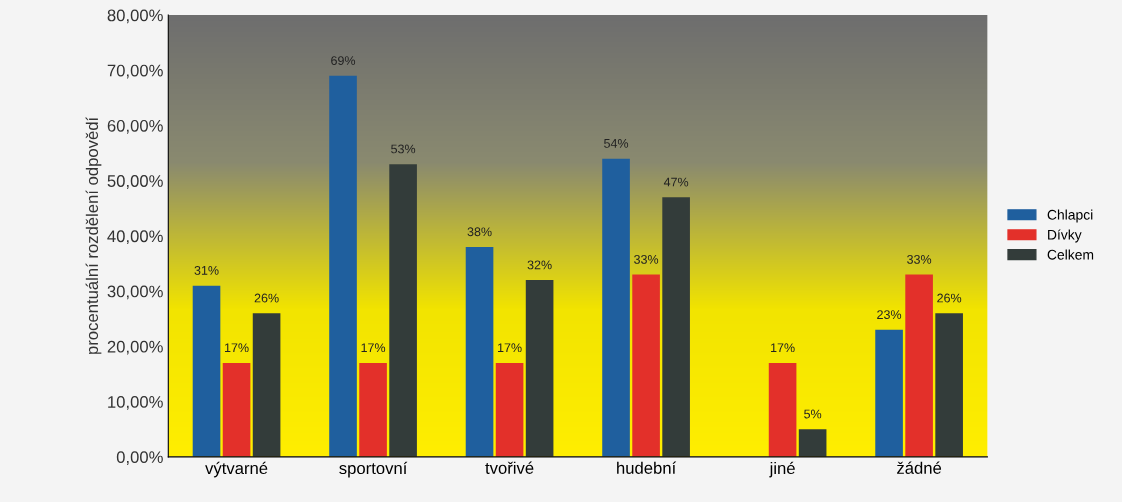 The image size is (1122, 502). Describe the element at coordinates (813, 414) in the screenshot. I see `data-label: 5%` at that location.